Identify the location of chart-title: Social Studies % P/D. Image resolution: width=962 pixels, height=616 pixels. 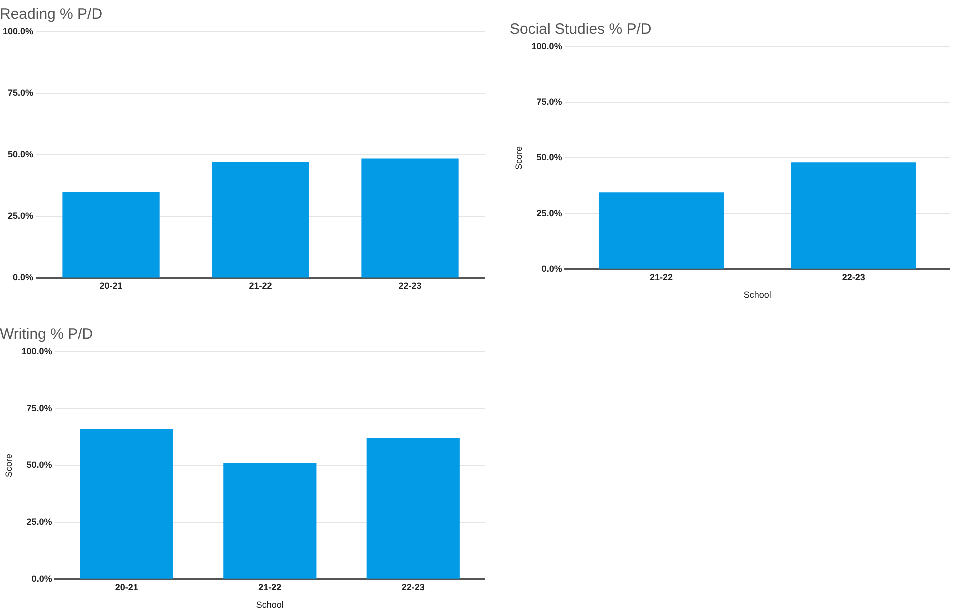
(581, 29).